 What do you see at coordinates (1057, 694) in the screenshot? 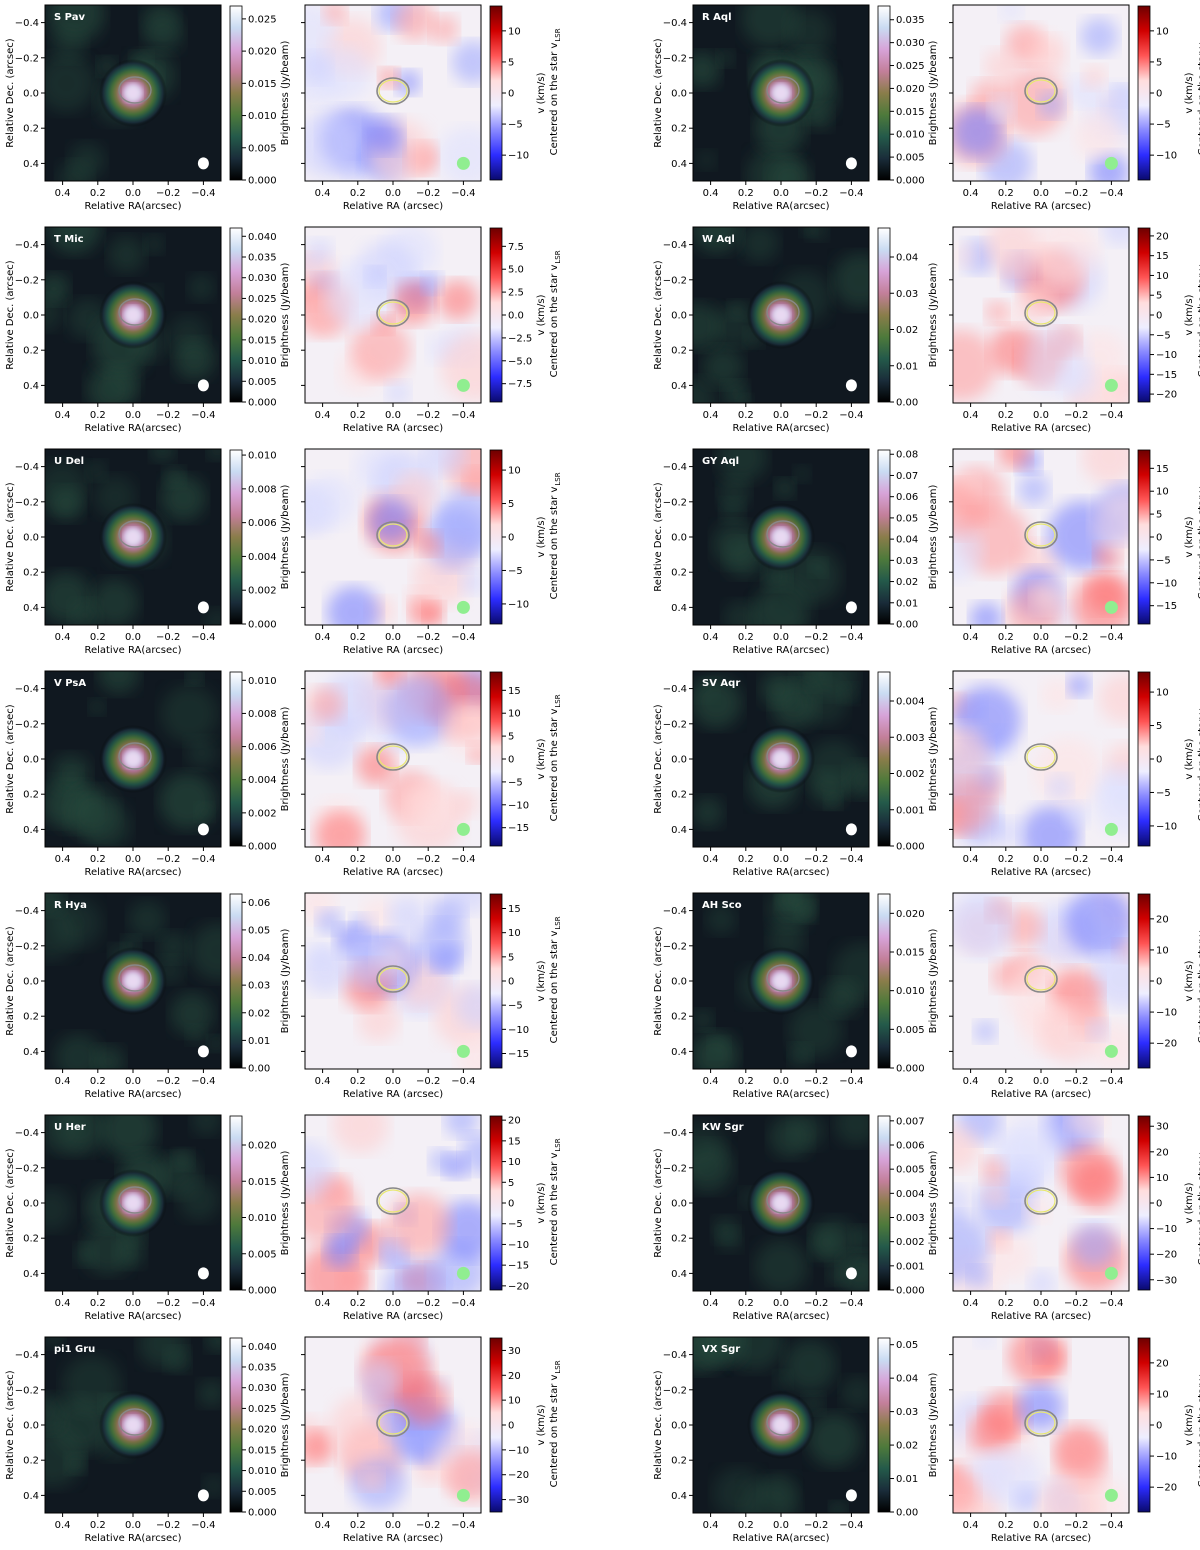
I see `mom1-sv-aqr-velocity-patch` at bounding box center [1057, 694].